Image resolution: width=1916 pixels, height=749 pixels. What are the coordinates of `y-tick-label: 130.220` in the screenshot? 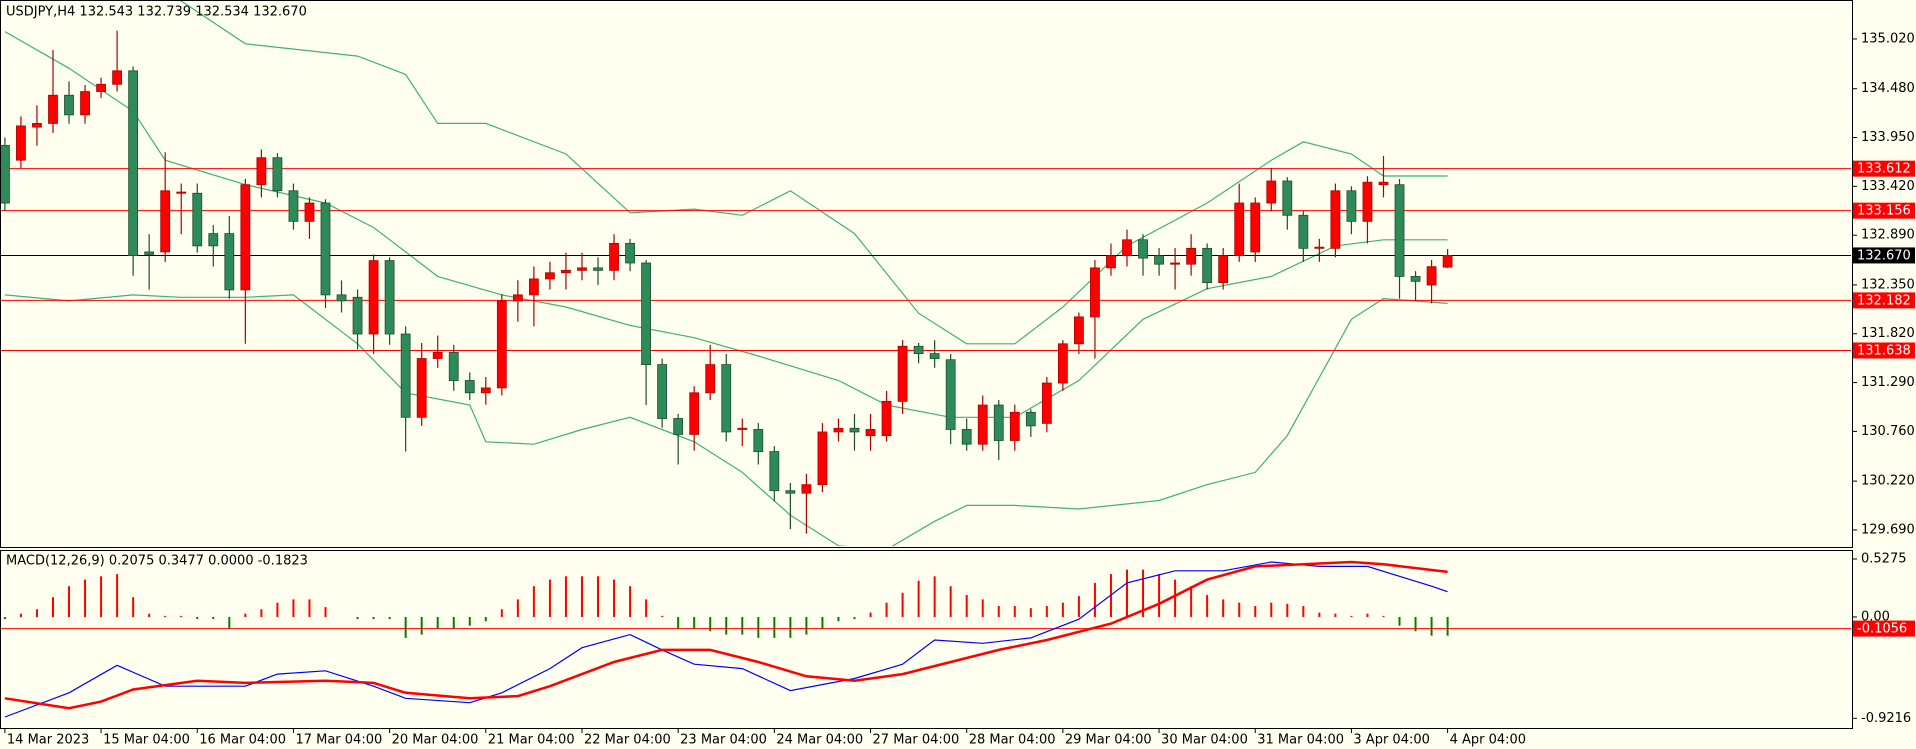 It's located at (1888, 481).